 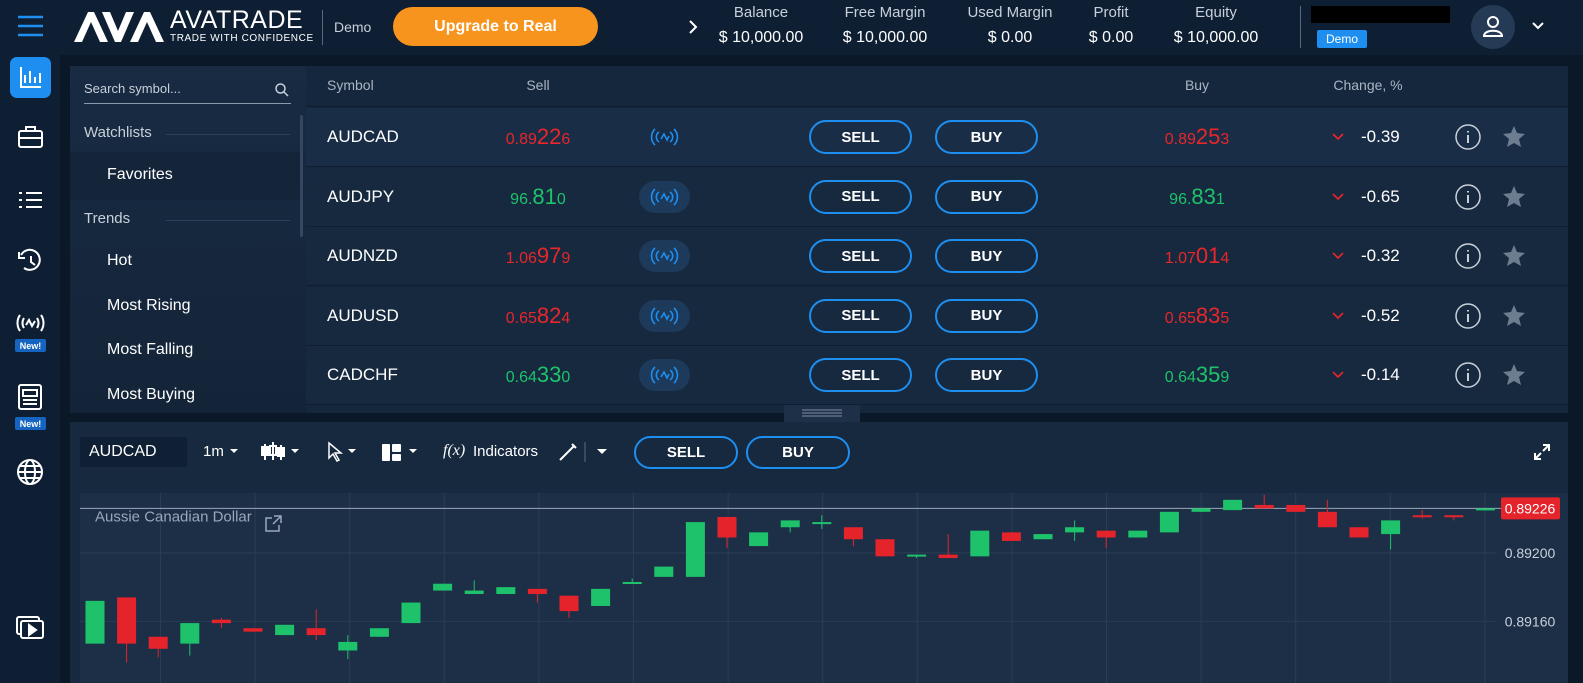 What do you see at coordinates (30, 397) in the screenshot?
I see `nav-news` at bounding box center [30, 397].